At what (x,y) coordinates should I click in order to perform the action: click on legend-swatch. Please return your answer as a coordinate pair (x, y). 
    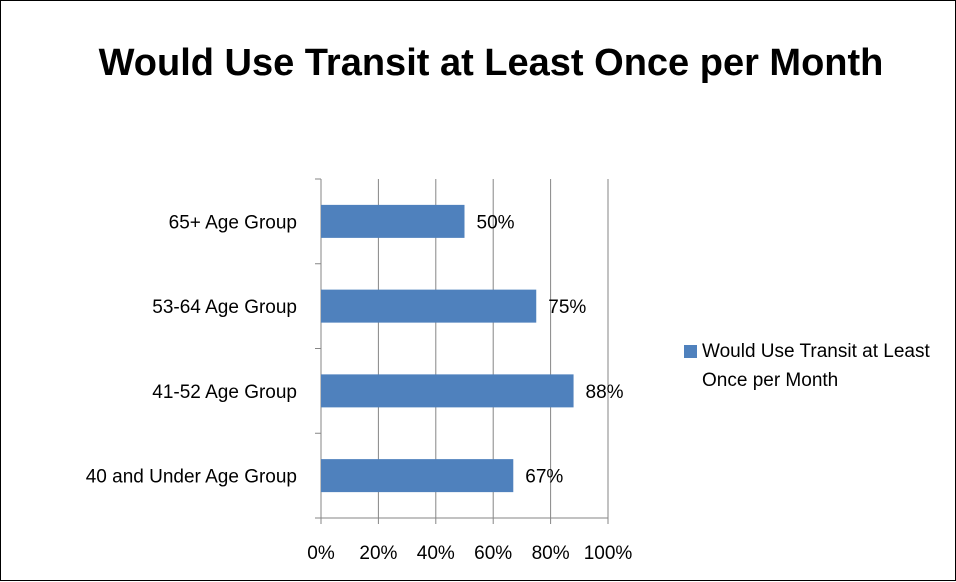
    Looking at the image, I should click on (690, 351).